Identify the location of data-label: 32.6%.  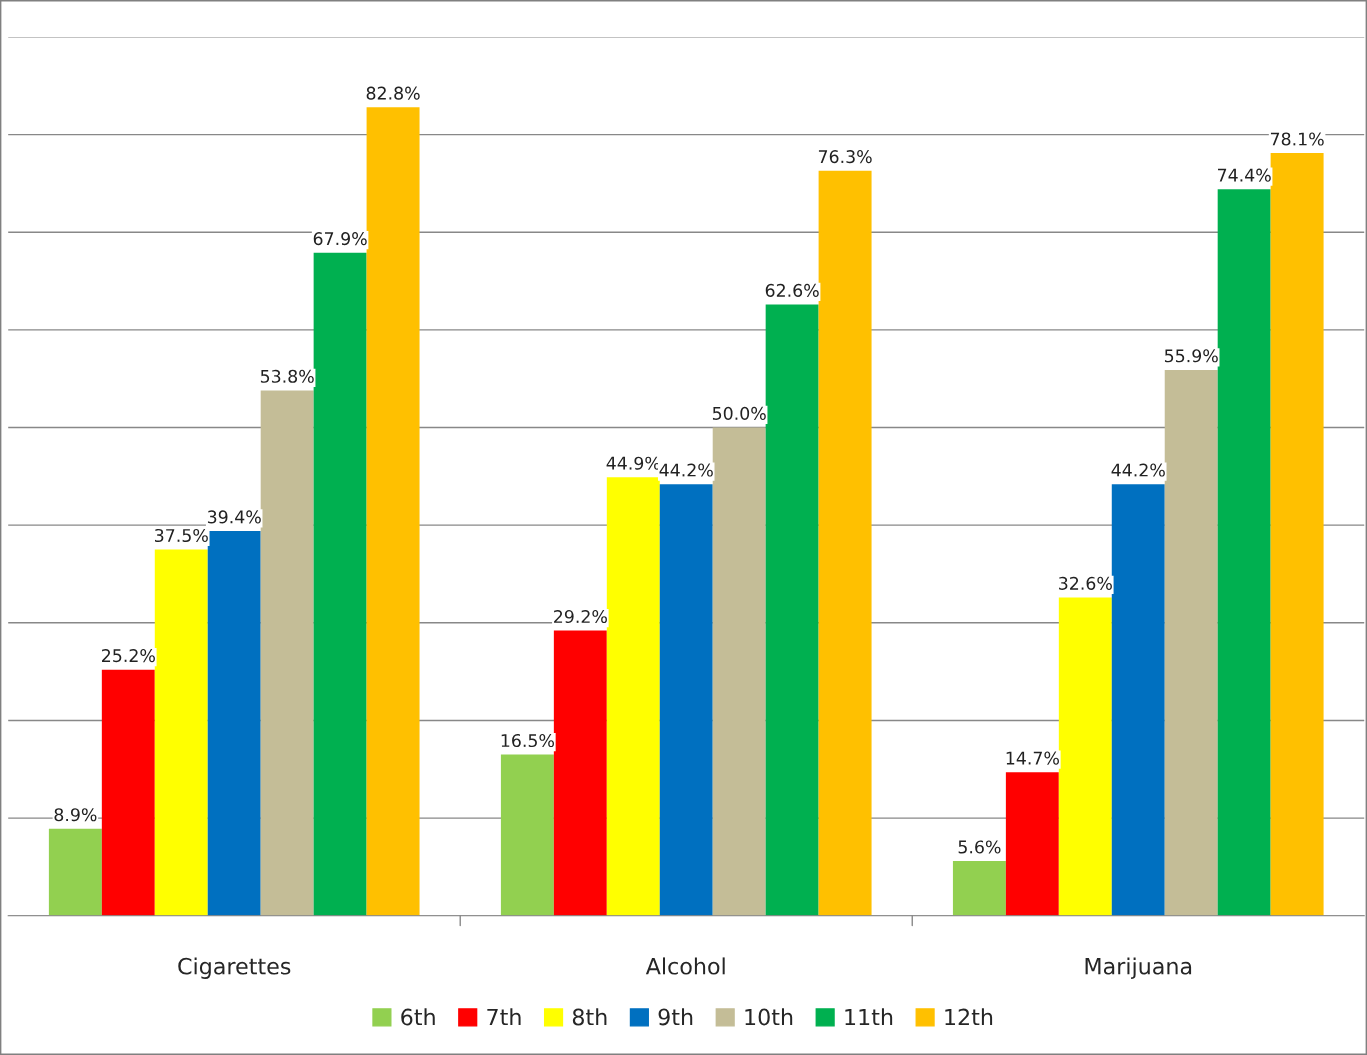
(1085, 583).